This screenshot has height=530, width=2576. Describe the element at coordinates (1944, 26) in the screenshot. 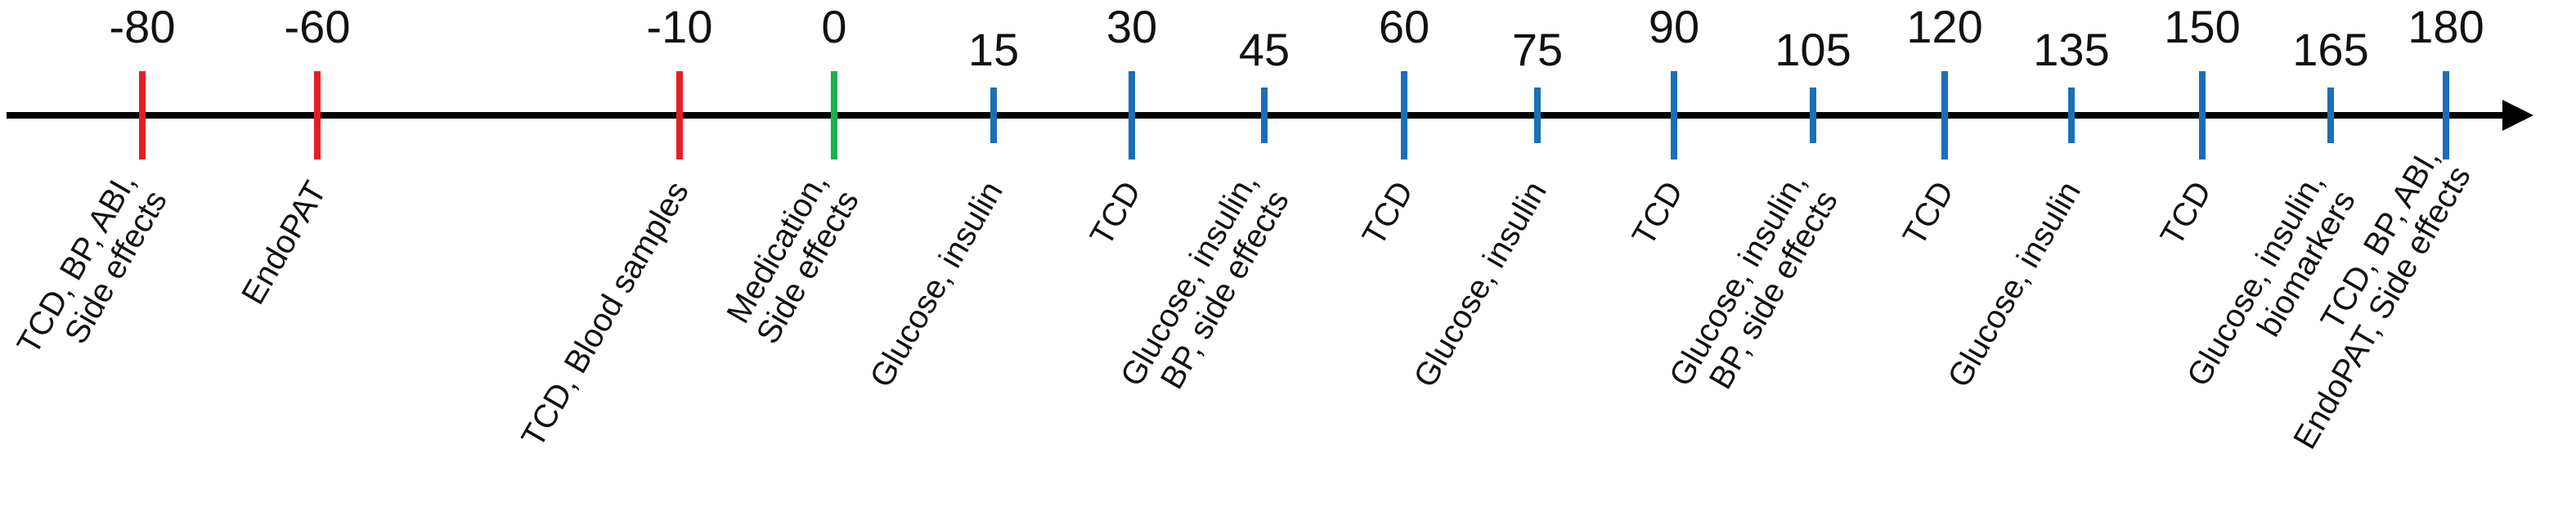

I see `time-label: 120` at that location.